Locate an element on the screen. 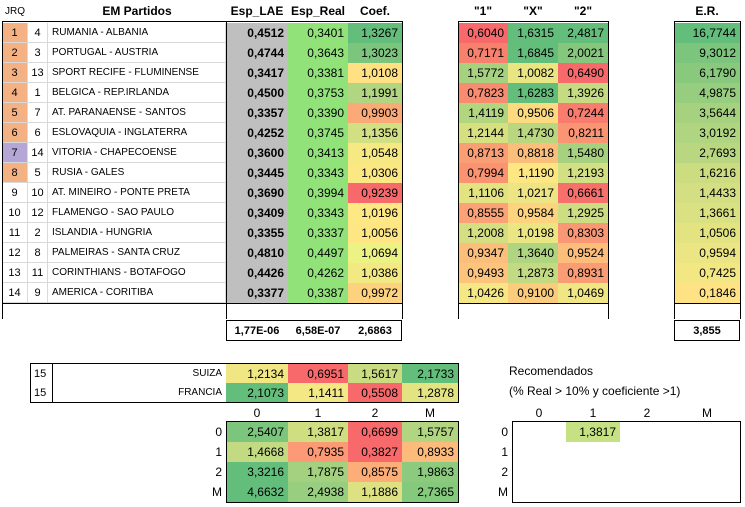 The image size is (745, 507). odds-x-value: 1,0198 is located at coordinates (533, 233).